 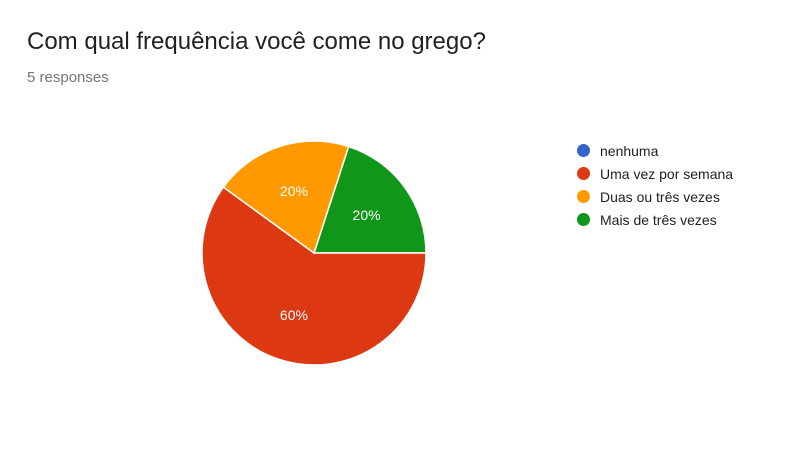 What do you see at coordinates (658, 219) in the screenshot?
I see `legend-label: Mais de três vezes` at bounding box center [658, 219].